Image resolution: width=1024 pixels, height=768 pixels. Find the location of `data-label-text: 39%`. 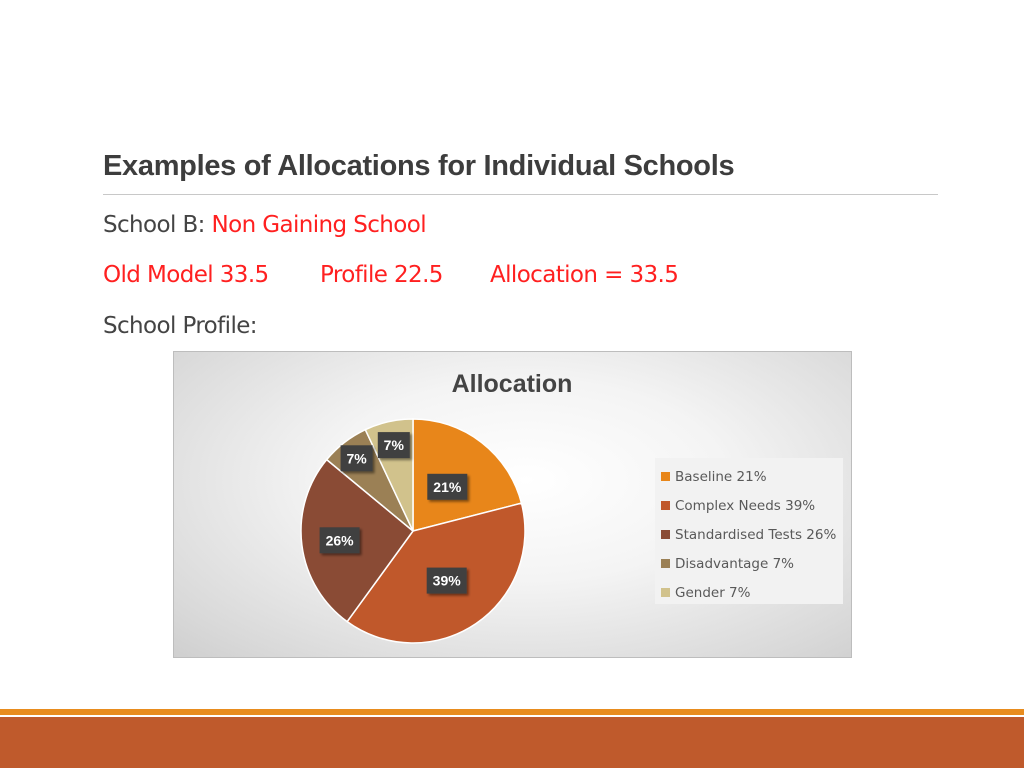

data-label-text: 39% is located at coordinates (447, 581).